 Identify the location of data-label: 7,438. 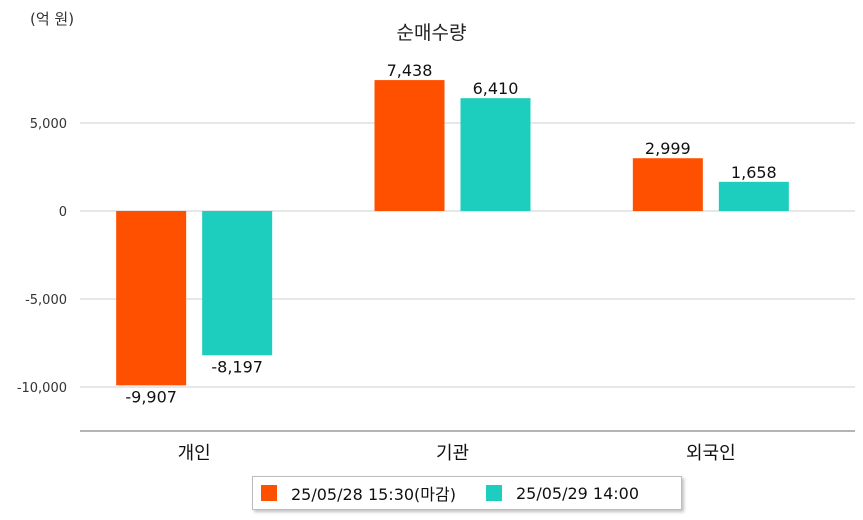
(410, 70).